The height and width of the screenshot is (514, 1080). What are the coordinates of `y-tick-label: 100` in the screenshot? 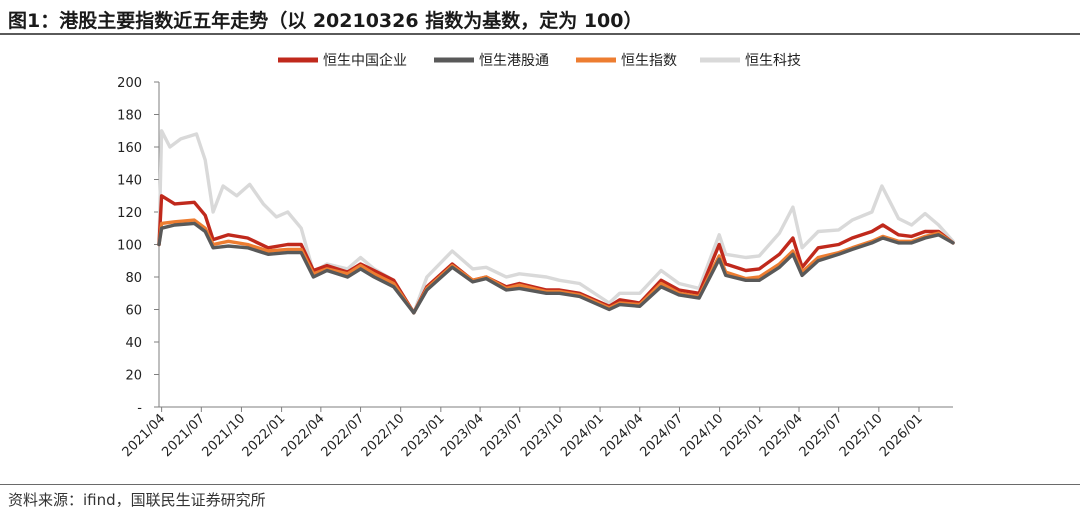 It's located at (129, 246).